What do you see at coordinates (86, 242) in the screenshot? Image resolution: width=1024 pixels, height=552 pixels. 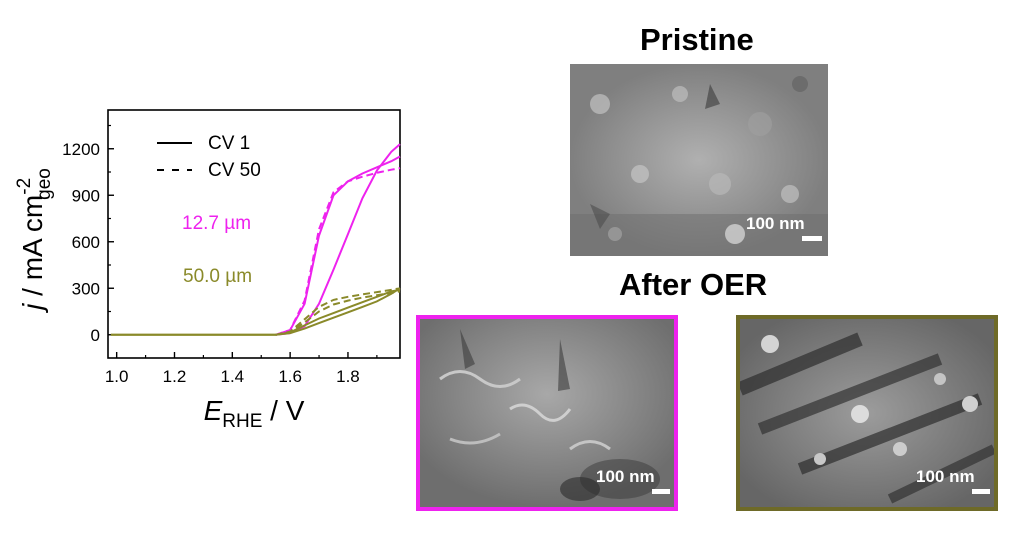 I see `y-tick-label-2: 600` at bounding box center [86, 242].